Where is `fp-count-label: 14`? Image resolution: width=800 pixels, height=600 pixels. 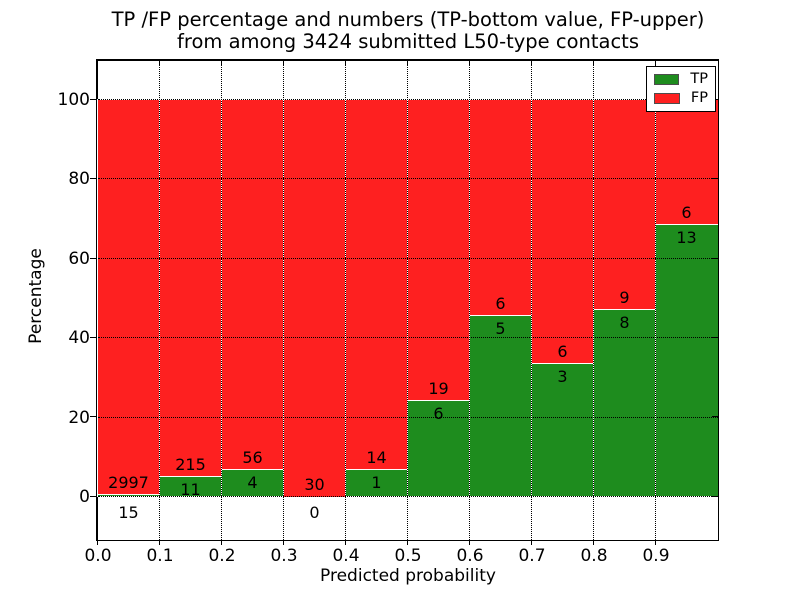 fp-count-label: 14 is located at coordinates (376, 458).